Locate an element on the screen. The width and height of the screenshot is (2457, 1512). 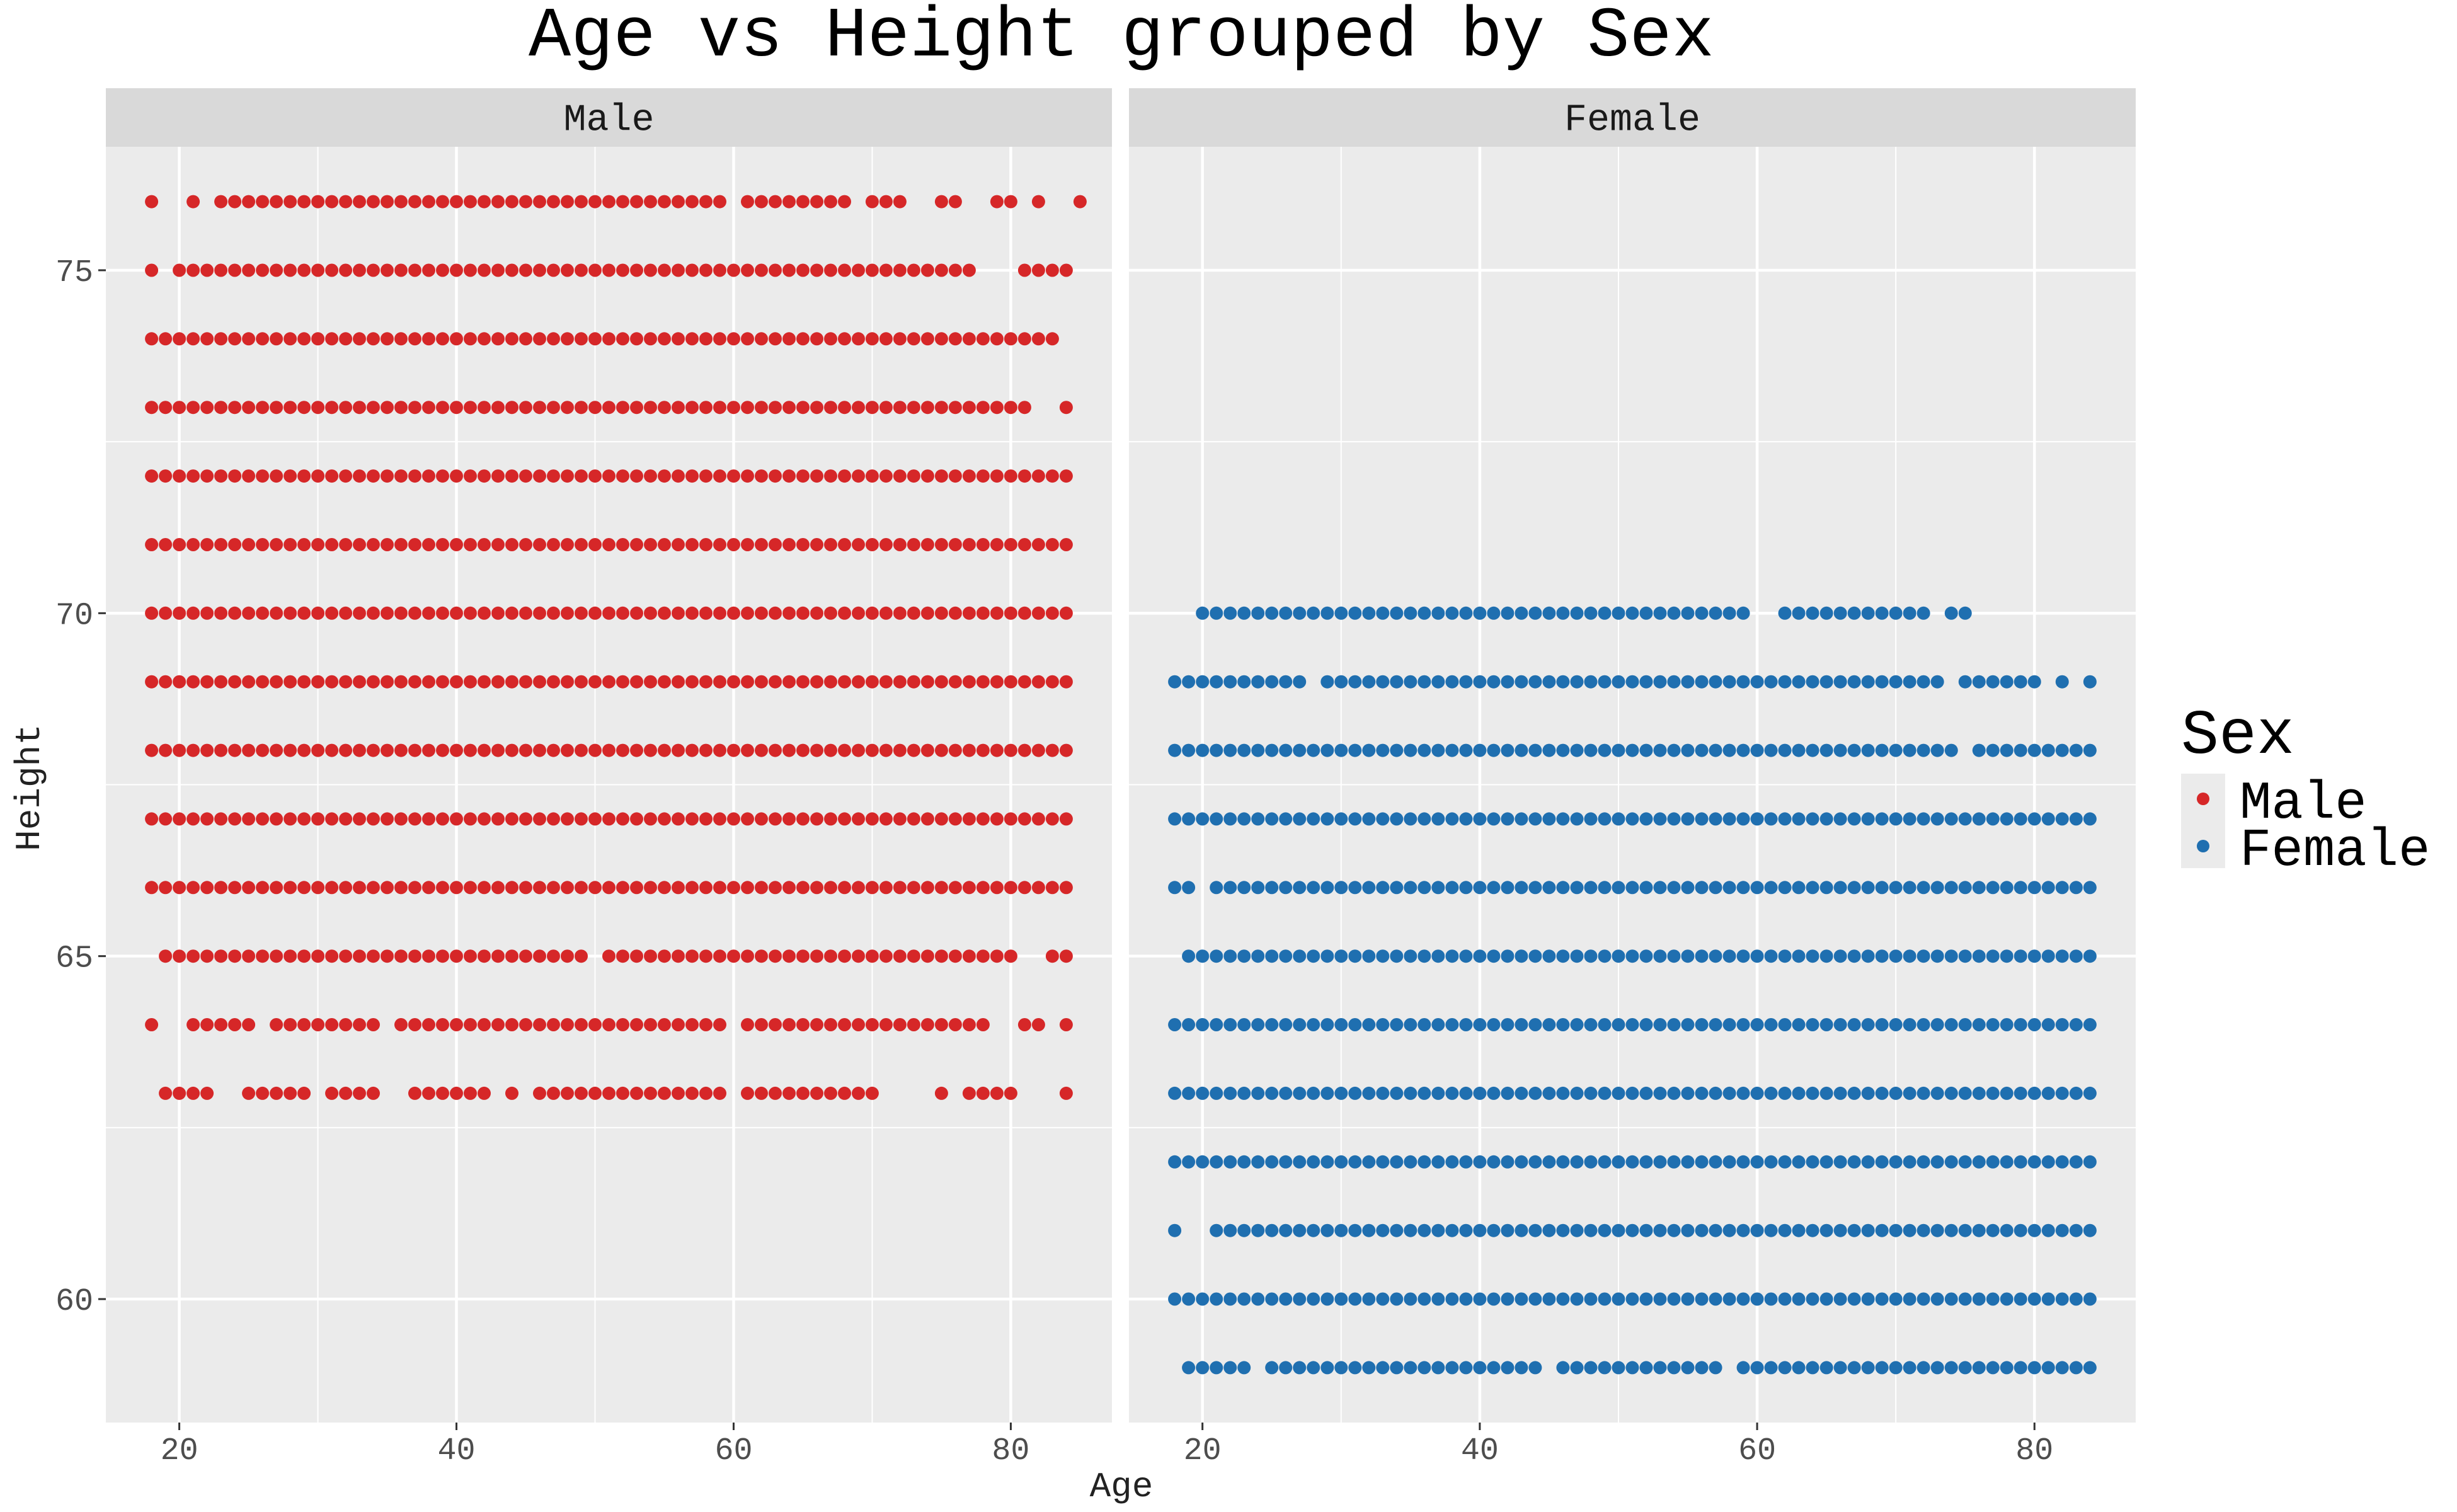
data-point: Female: Age 62, Height 65 is located at coordinates (1785, 956).